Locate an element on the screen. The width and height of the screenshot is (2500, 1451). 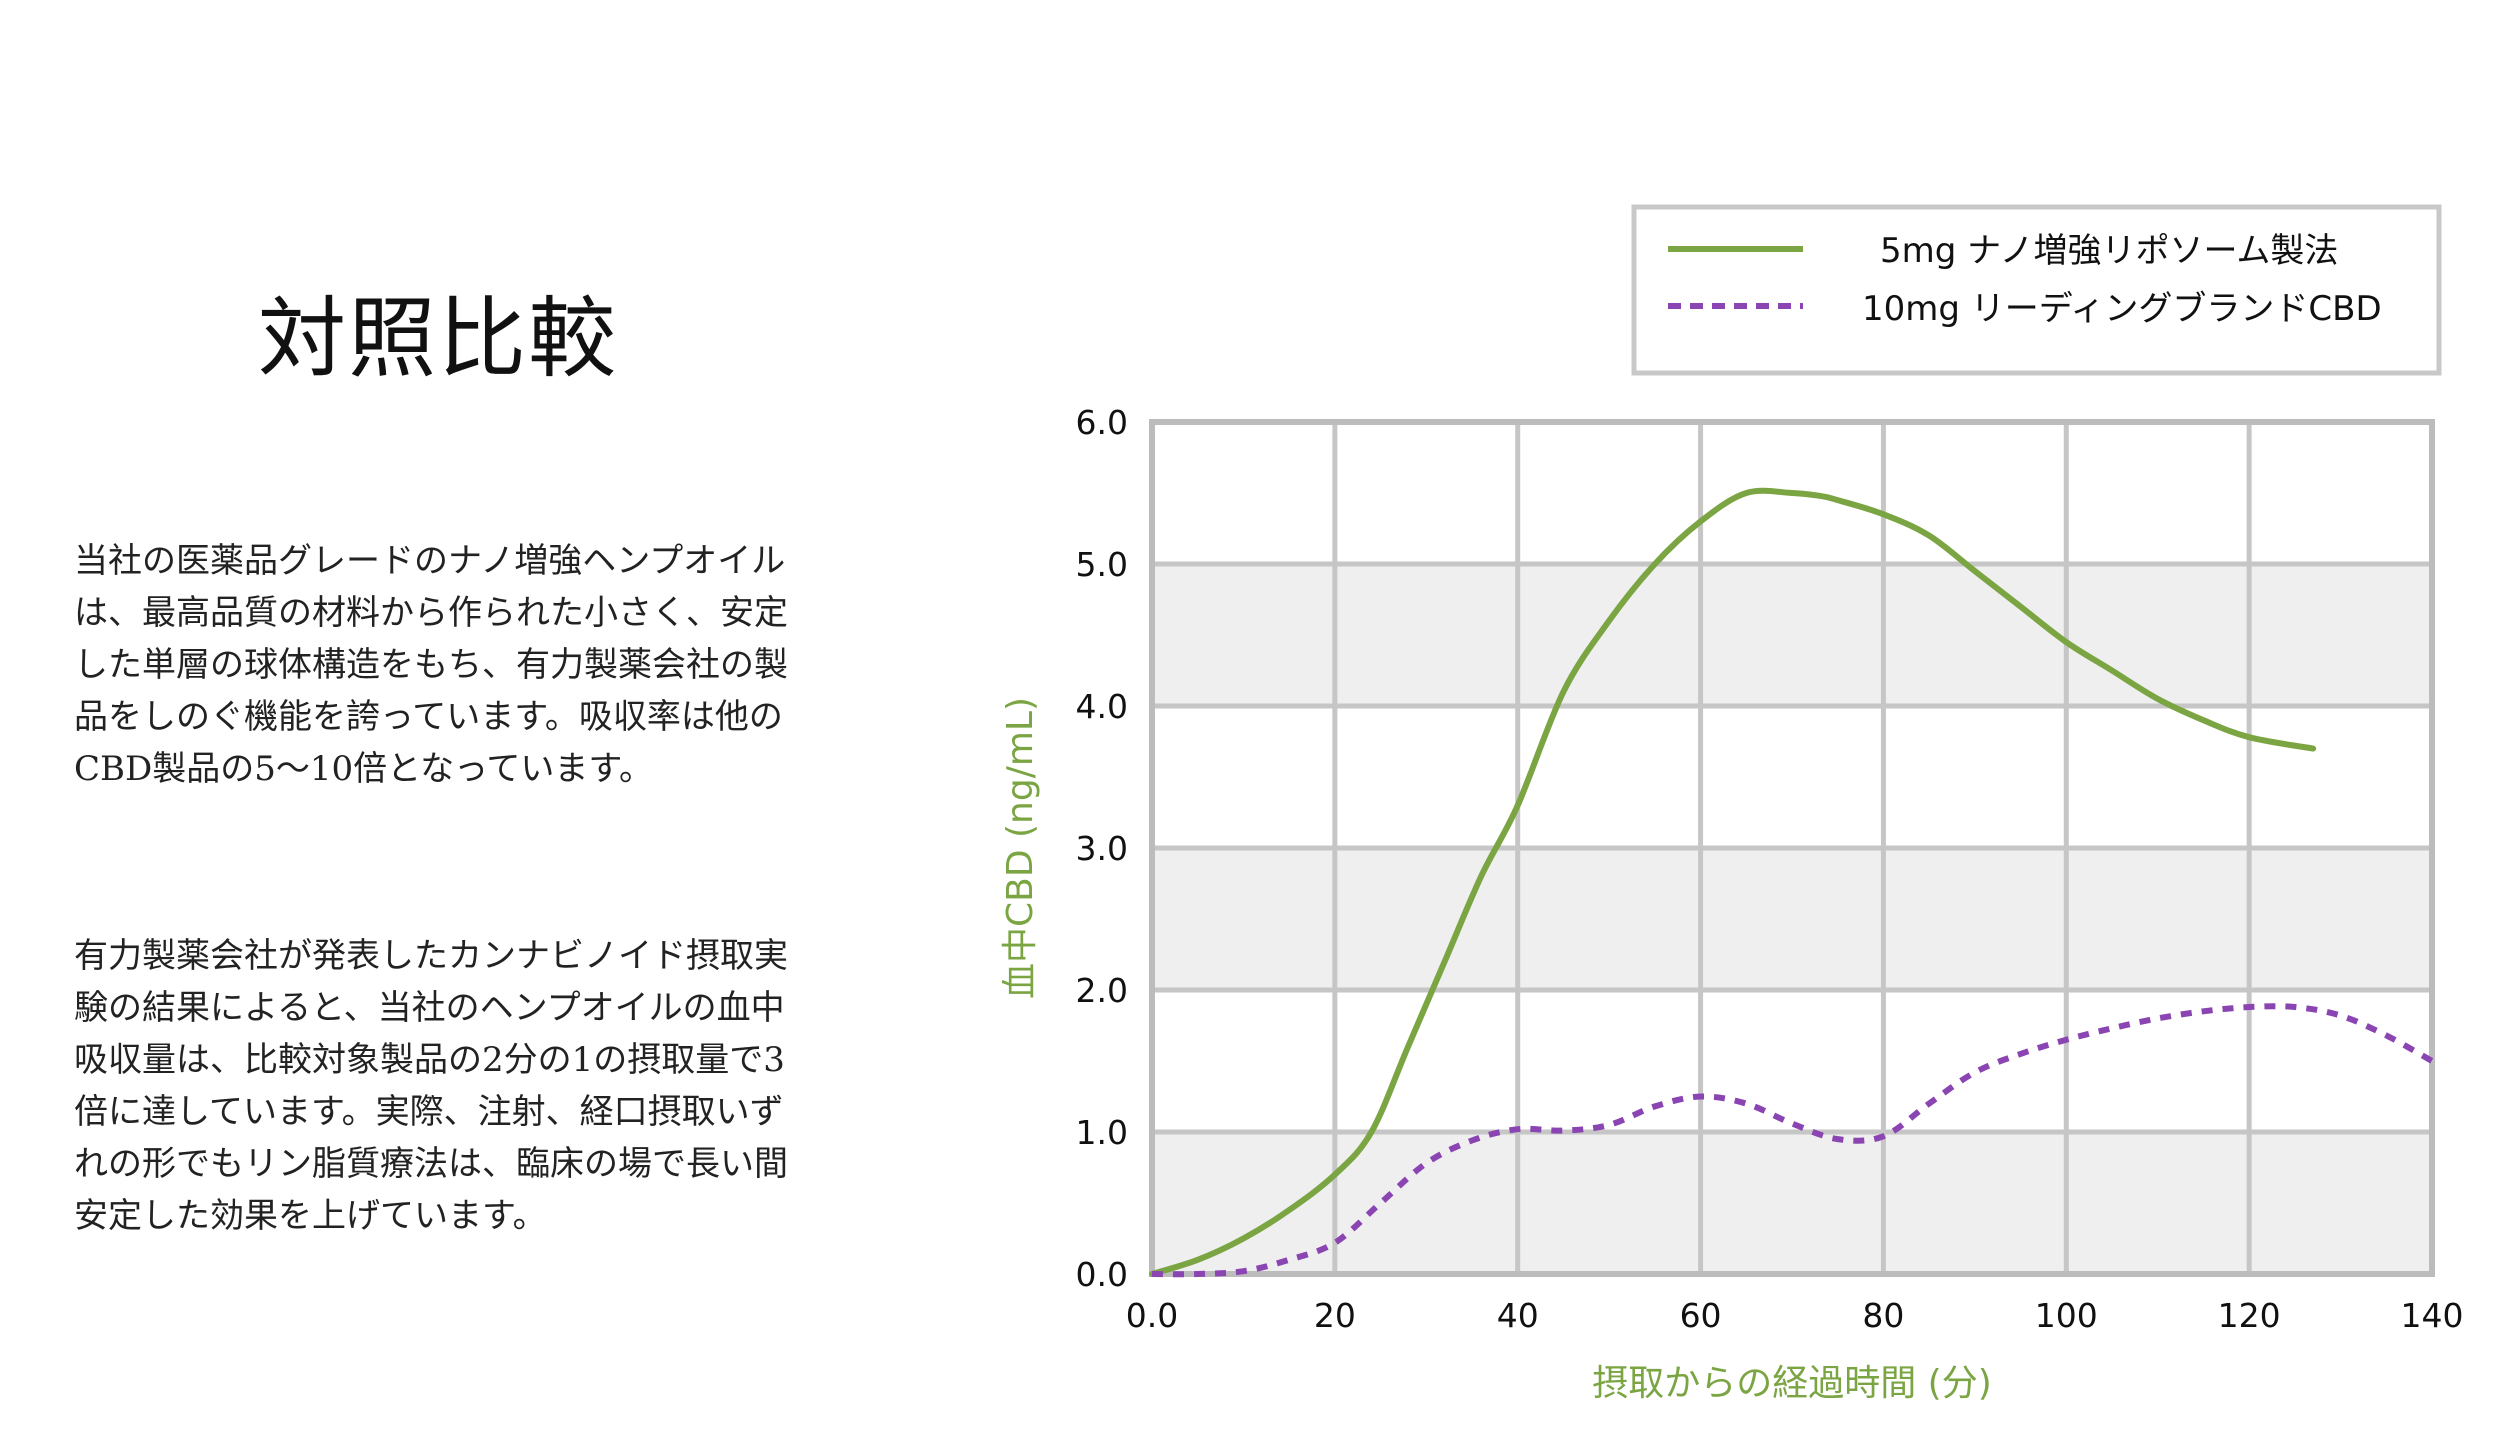
y-tick-label: 6.0 is located at coordinates (1102, 422).